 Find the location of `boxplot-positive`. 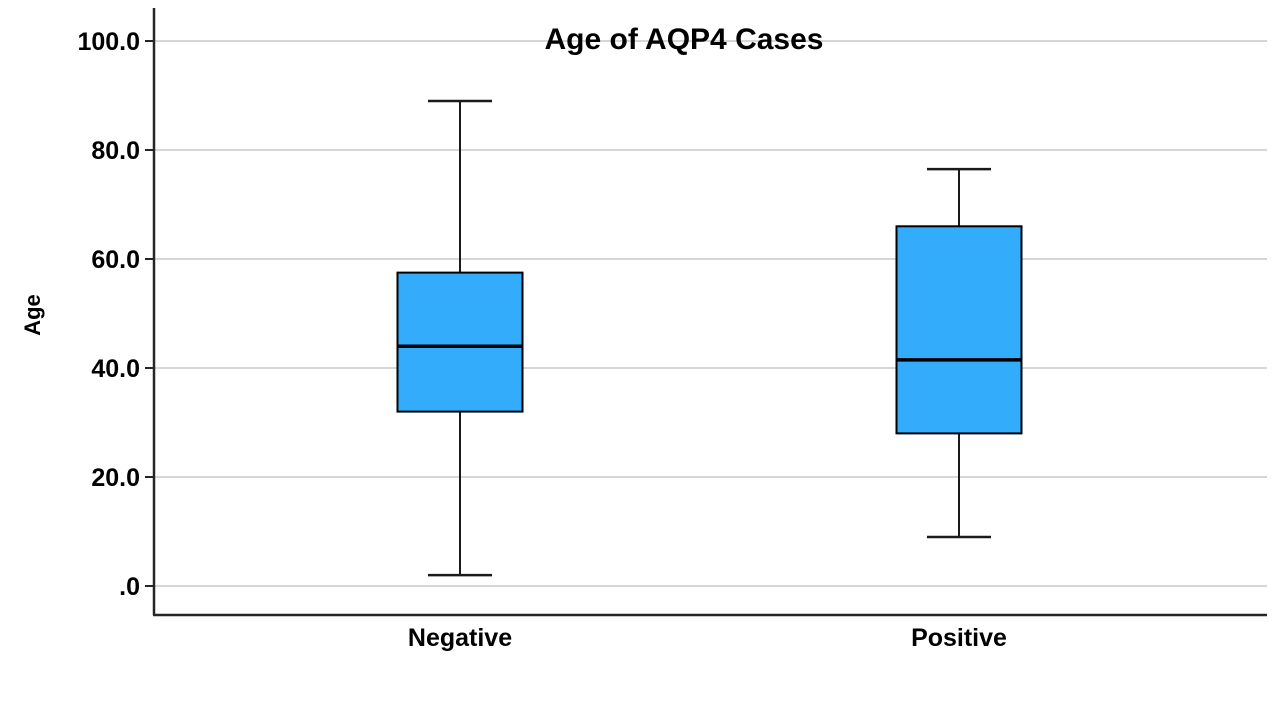

boxplot-positive is located at coordinates (959, 353).